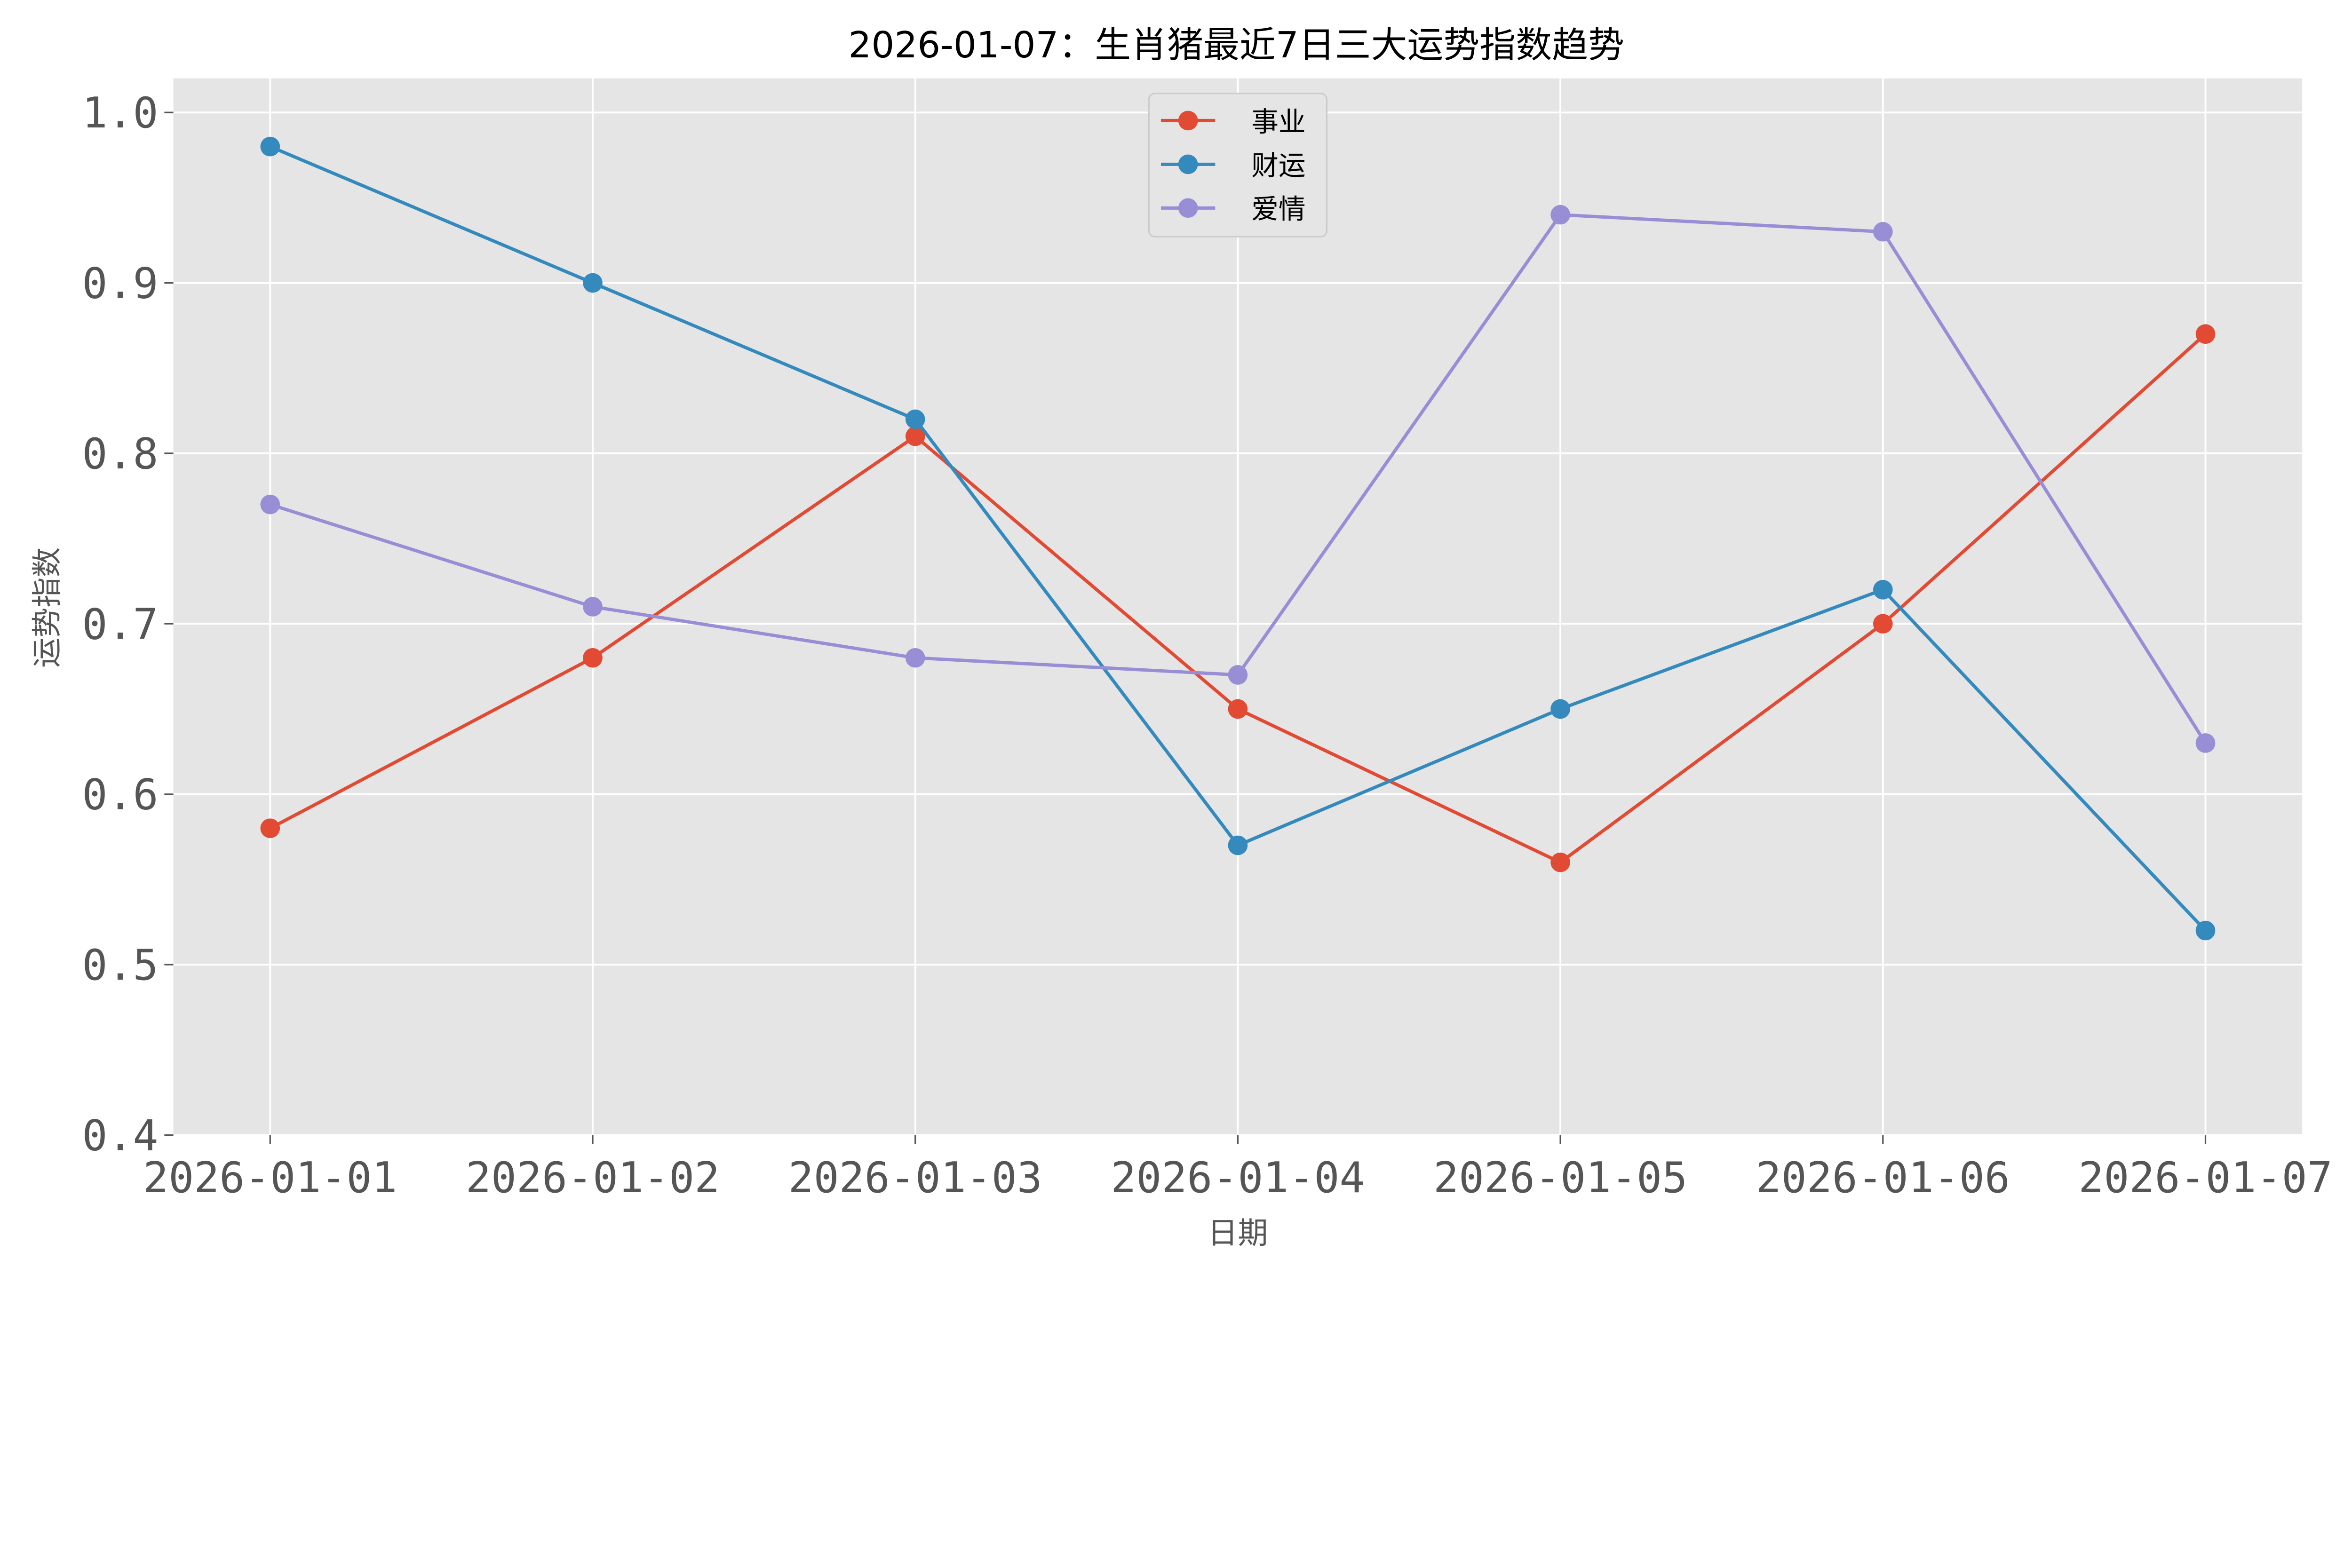 This screenshot has height=1568, width=2352. I want to click on y-tick-label: 0.8, so click(120, 454).